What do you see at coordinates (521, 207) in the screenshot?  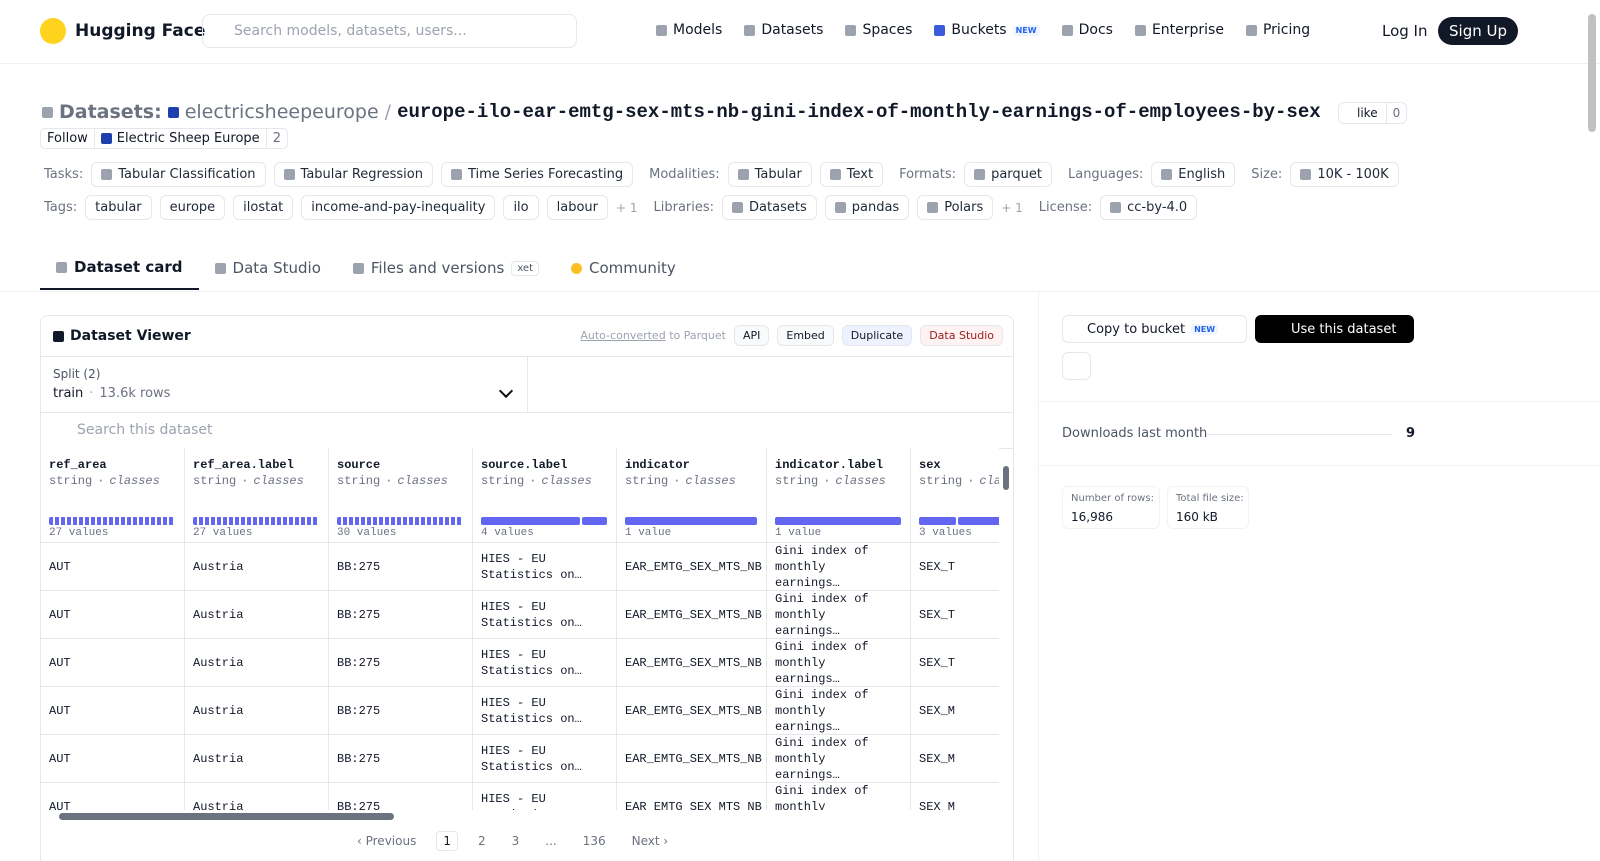 I see `meta-chip: ilo` at bounding box center [521, 207].